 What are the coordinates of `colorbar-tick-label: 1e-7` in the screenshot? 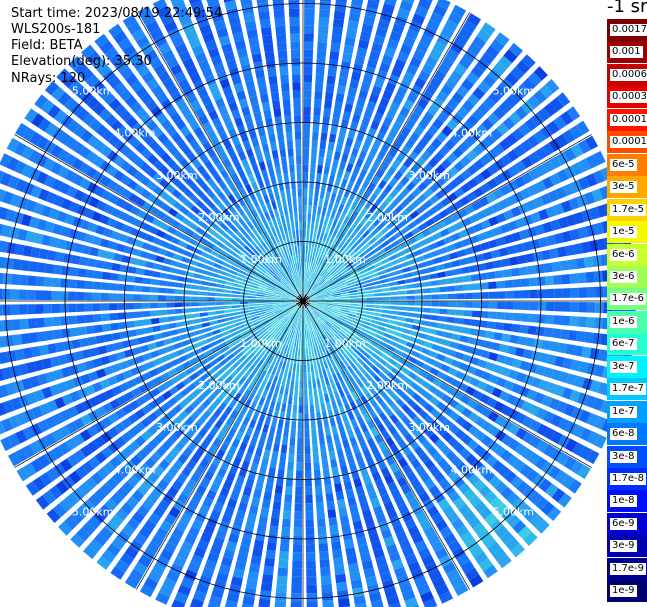 It's located at (623, 411).